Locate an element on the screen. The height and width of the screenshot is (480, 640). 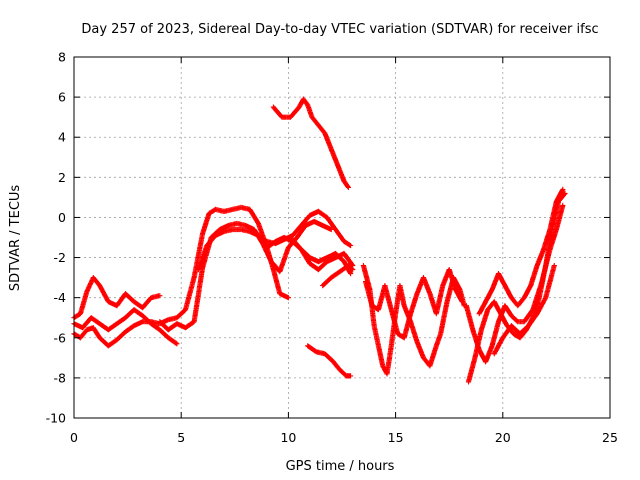
y-tick-label: -8 is located at coordinates (60, 377).